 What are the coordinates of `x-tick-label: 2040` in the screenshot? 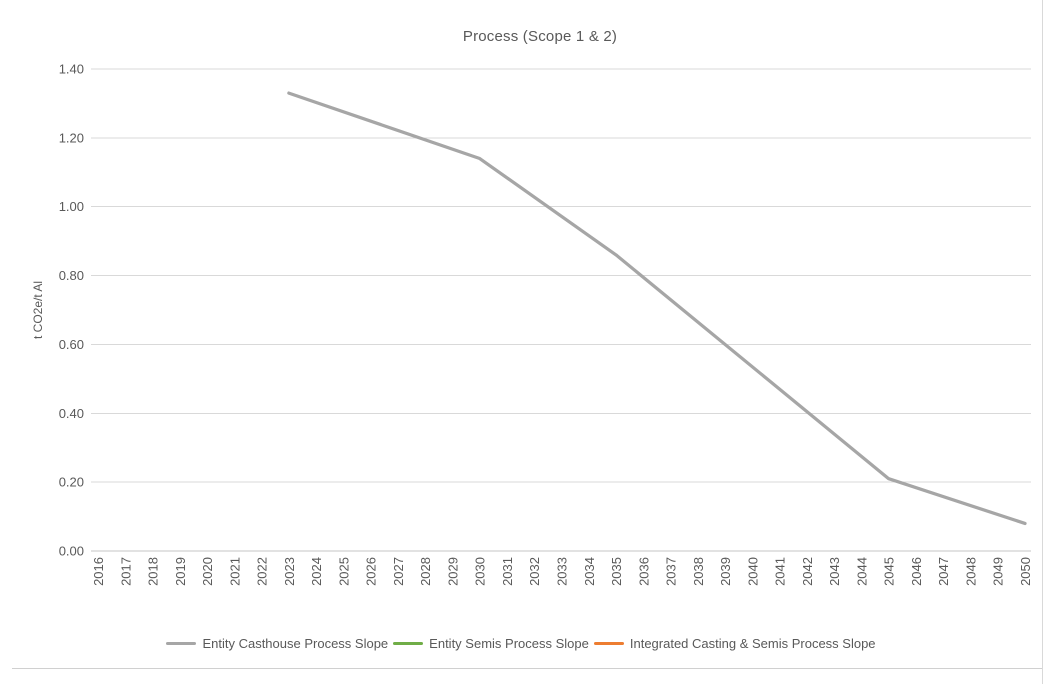 It's located at (752, 571).